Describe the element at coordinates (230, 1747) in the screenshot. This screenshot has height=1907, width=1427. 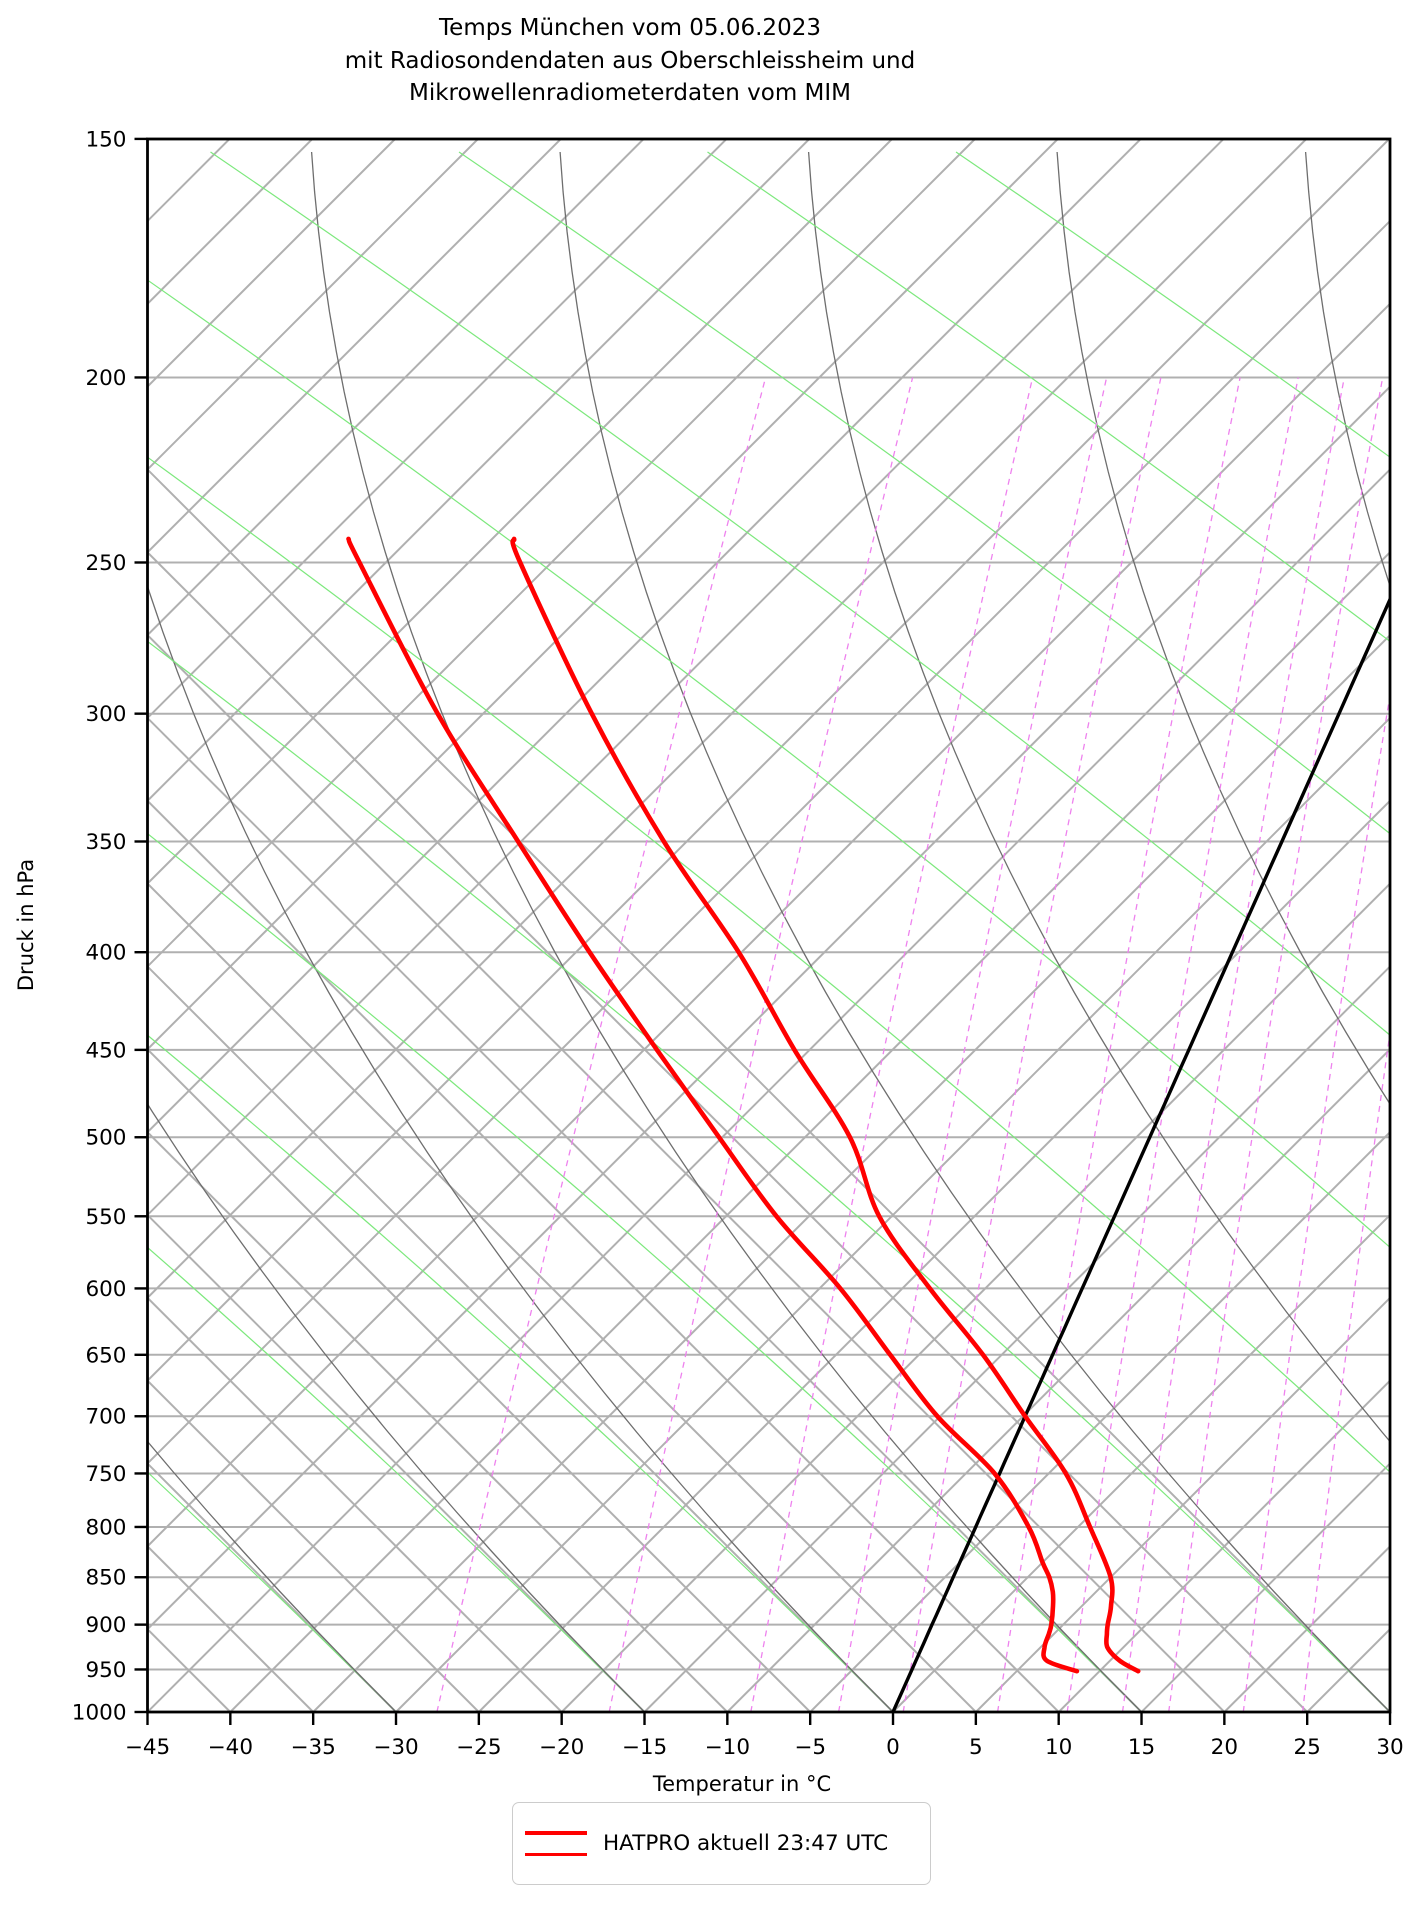
I see `x-tick-label: −40` at that location.